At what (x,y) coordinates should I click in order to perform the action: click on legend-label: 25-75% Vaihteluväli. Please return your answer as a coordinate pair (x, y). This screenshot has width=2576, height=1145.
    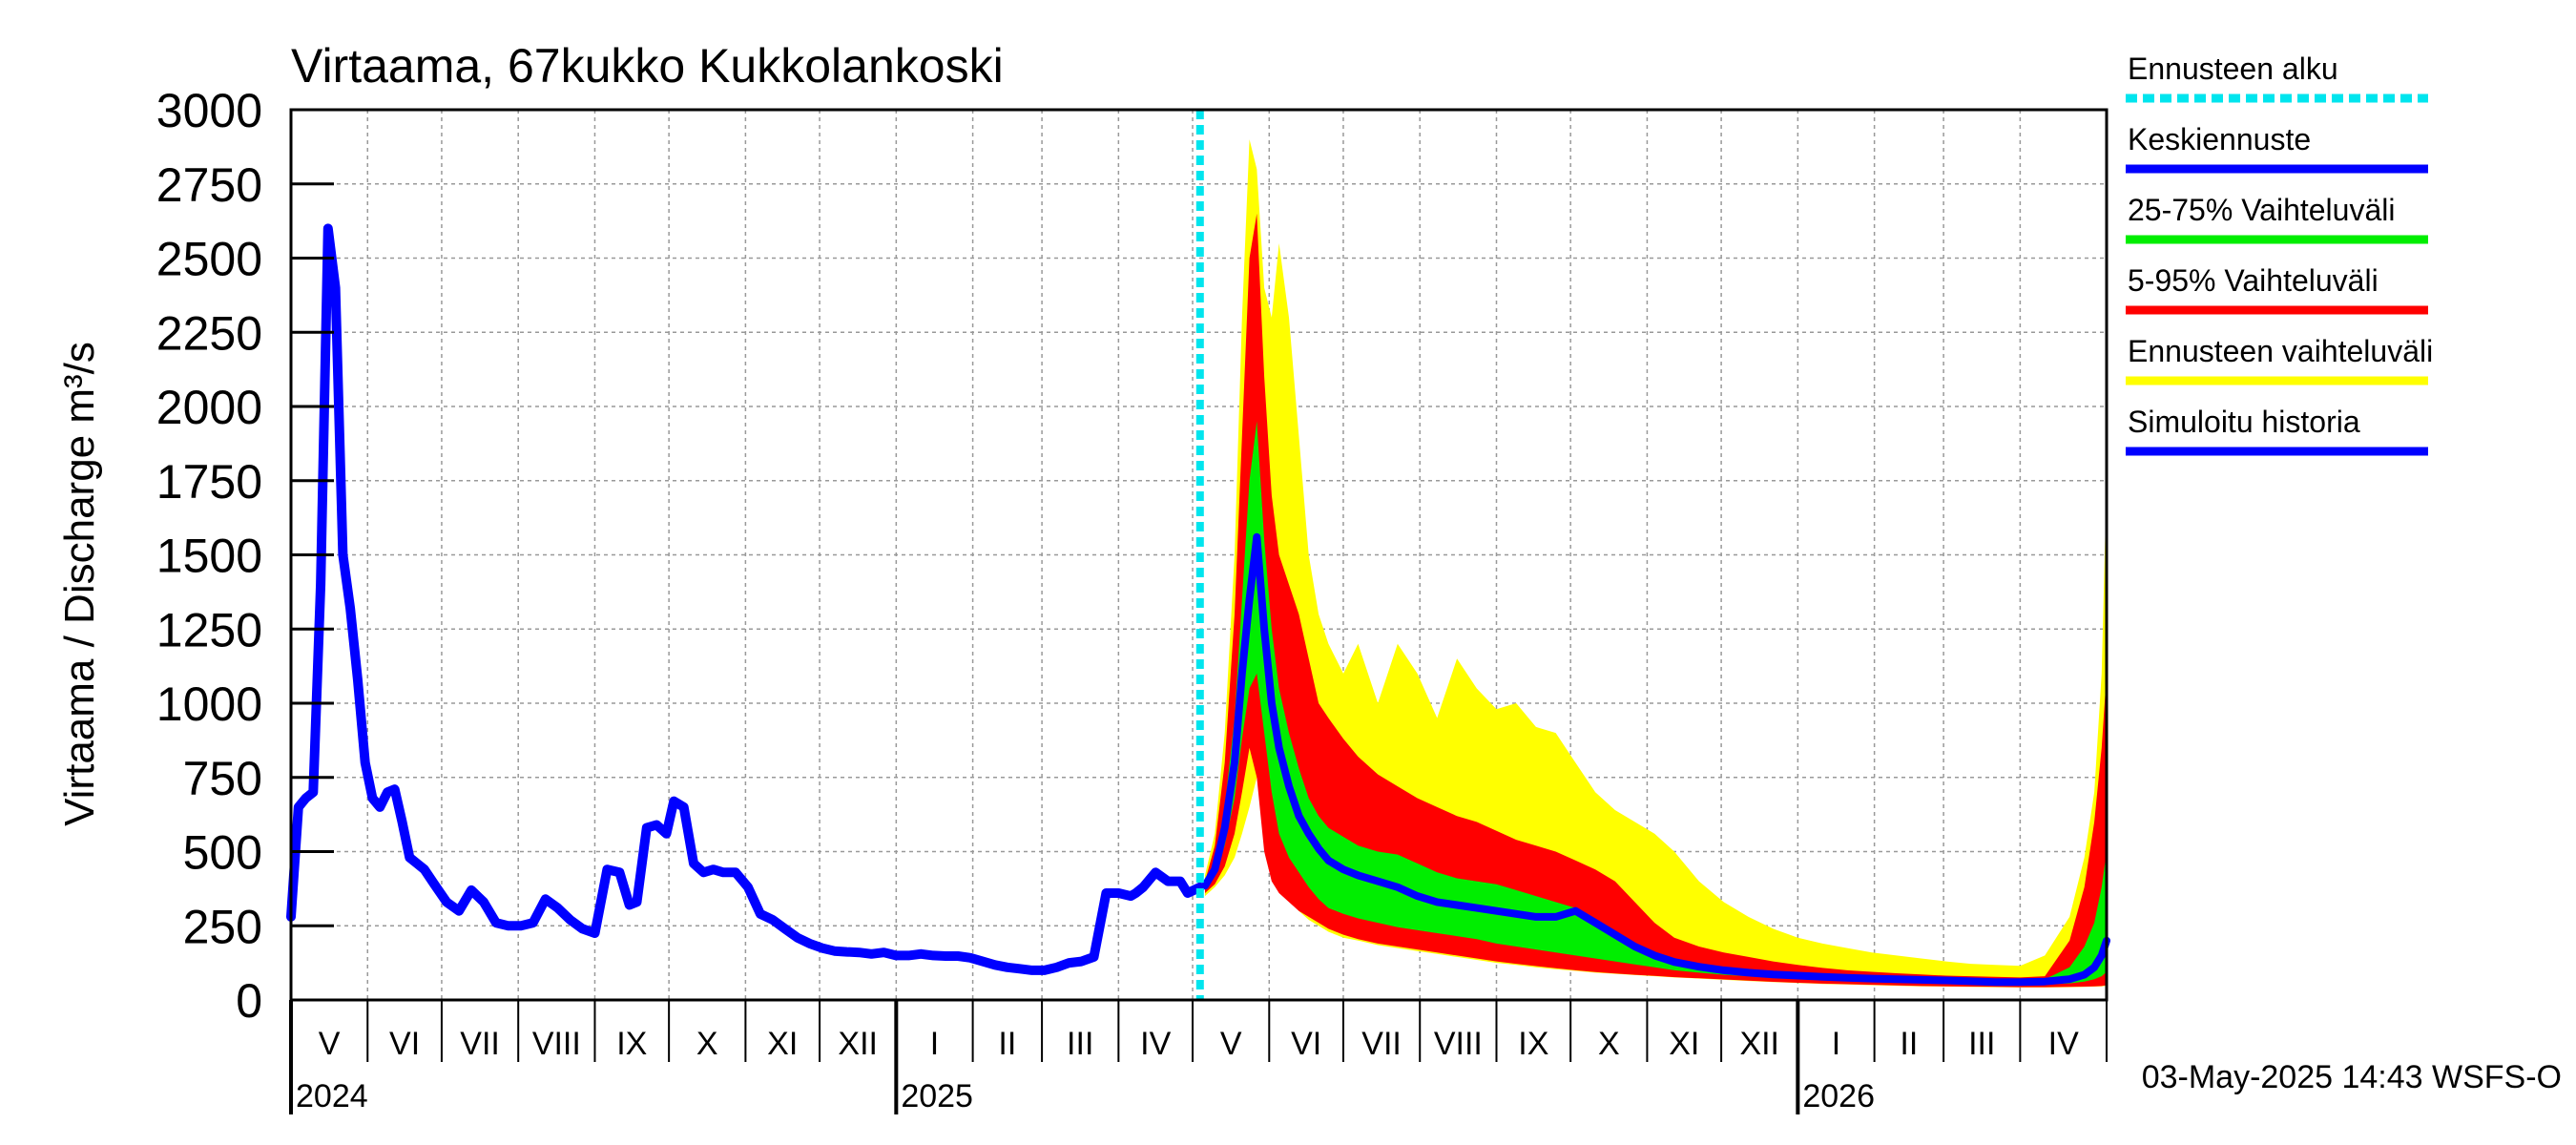
    Looking at the image, I should click on (2261, 210).